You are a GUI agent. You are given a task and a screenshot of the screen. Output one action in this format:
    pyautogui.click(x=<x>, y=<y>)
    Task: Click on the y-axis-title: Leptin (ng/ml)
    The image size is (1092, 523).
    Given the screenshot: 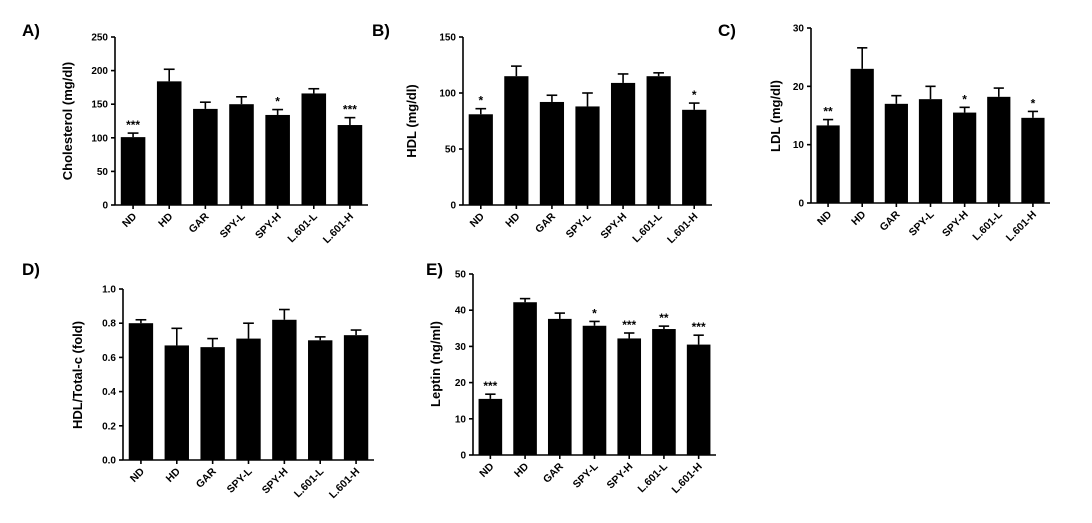 What is the action you would take?
    pyautogui.click(x=435, y=364)
    